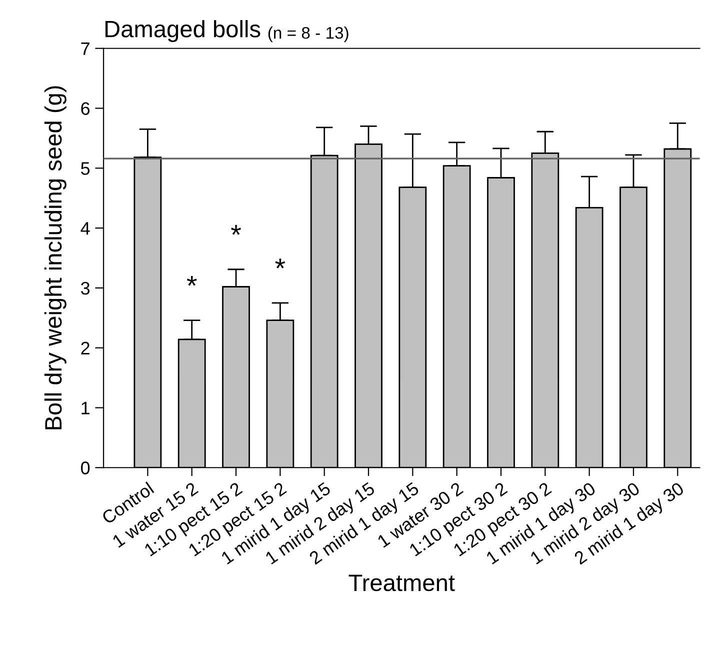 This screenshot has width=714, height=645. What do you see at coordinates (85, 48) in the screenshot?
I see `y-tick-label: 7` at bounding box center [85, 48].